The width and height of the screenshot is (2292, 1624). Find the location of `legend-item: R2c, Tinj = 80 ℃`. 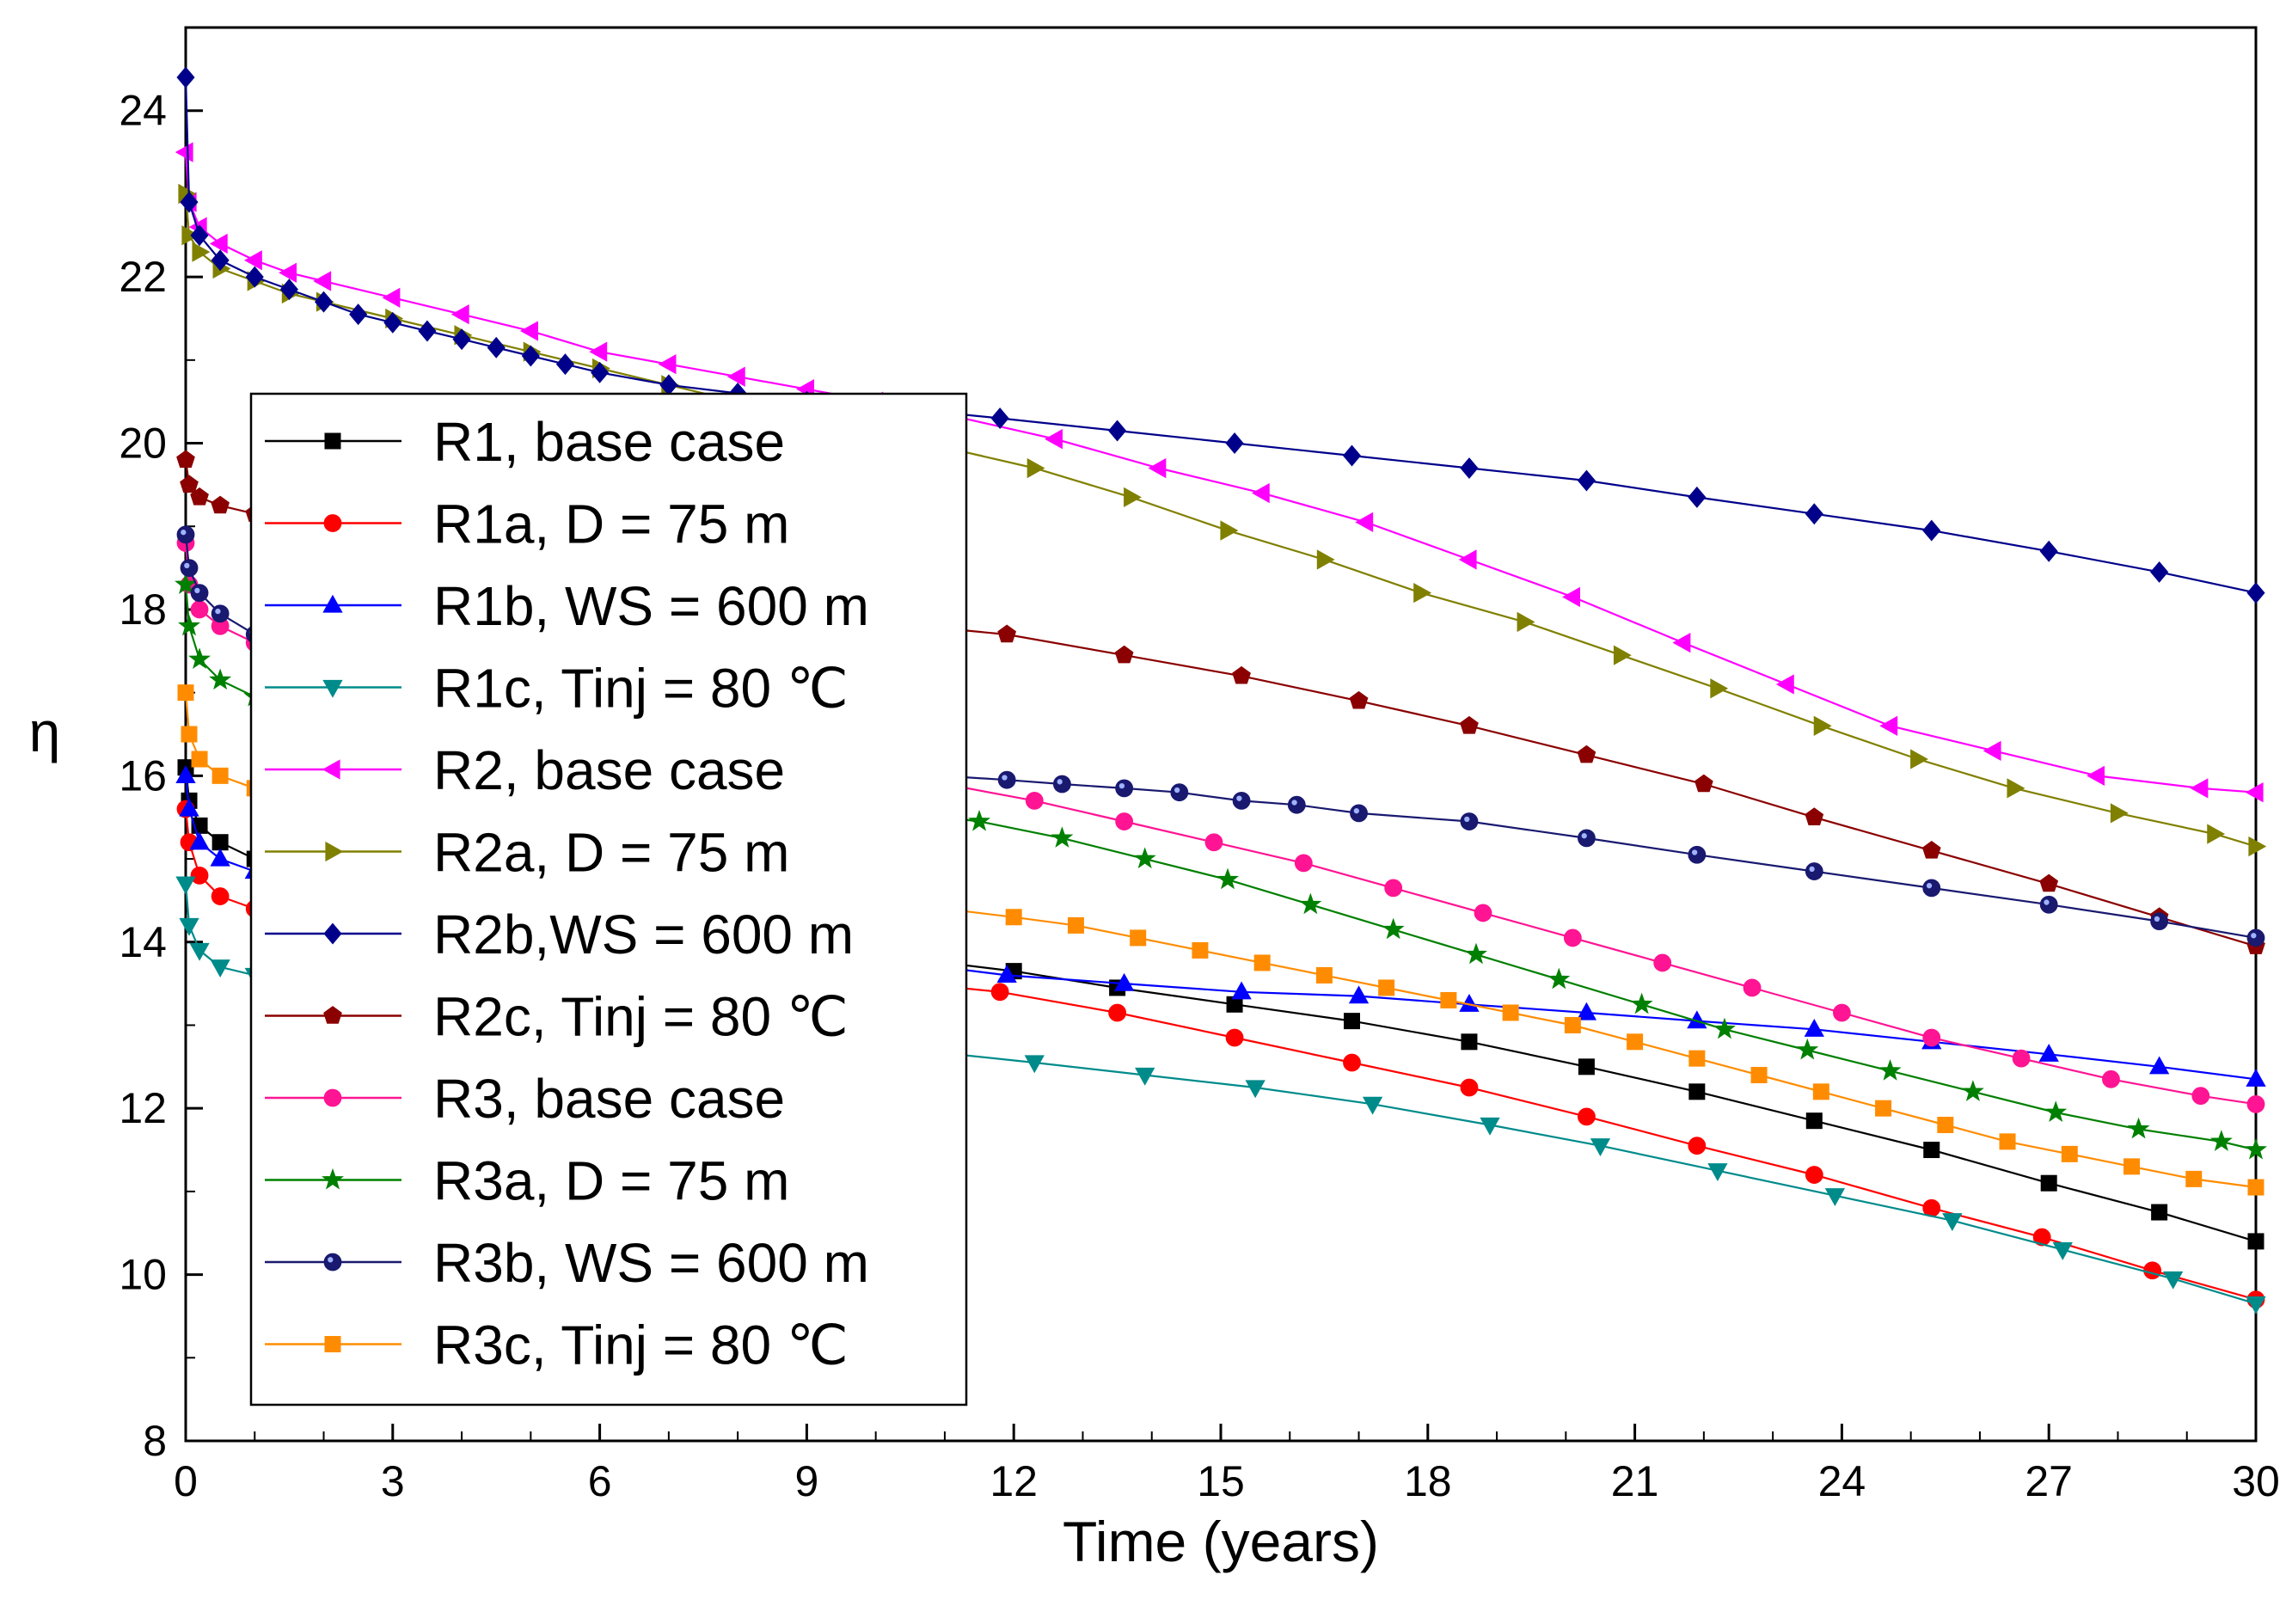

legend-item: R2c, Tinj = 80 ℃ is located at coordinates (557, 1017).